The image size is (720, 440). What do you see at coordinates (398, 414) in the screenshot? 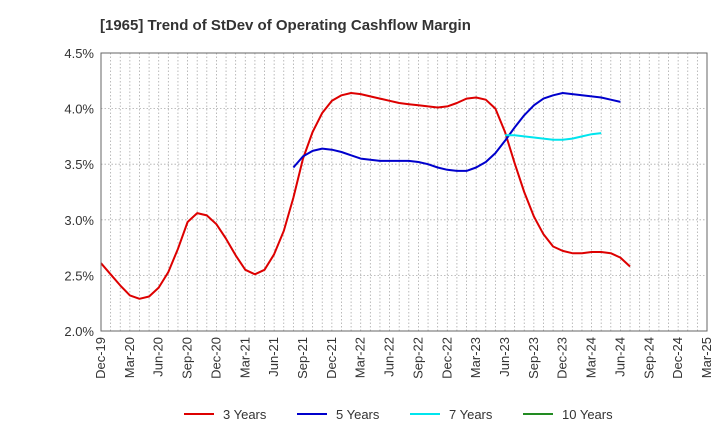
I see `legend: 3 Years 5 Years 7 Years 10 Years` at bounding box center [398, 414].